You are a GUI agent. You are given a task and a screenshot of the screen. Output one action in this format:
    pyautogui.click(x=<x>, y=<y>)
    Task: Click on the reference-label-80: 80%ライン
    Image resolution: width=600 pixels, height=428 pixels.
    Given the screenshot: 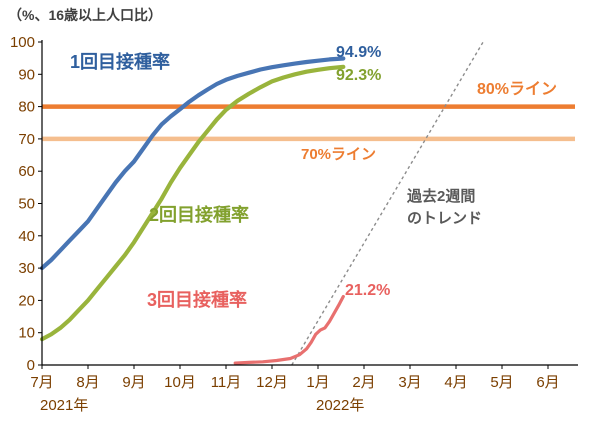 What is the action you would take?
    pyautogui.click(x=517, y=89)
    